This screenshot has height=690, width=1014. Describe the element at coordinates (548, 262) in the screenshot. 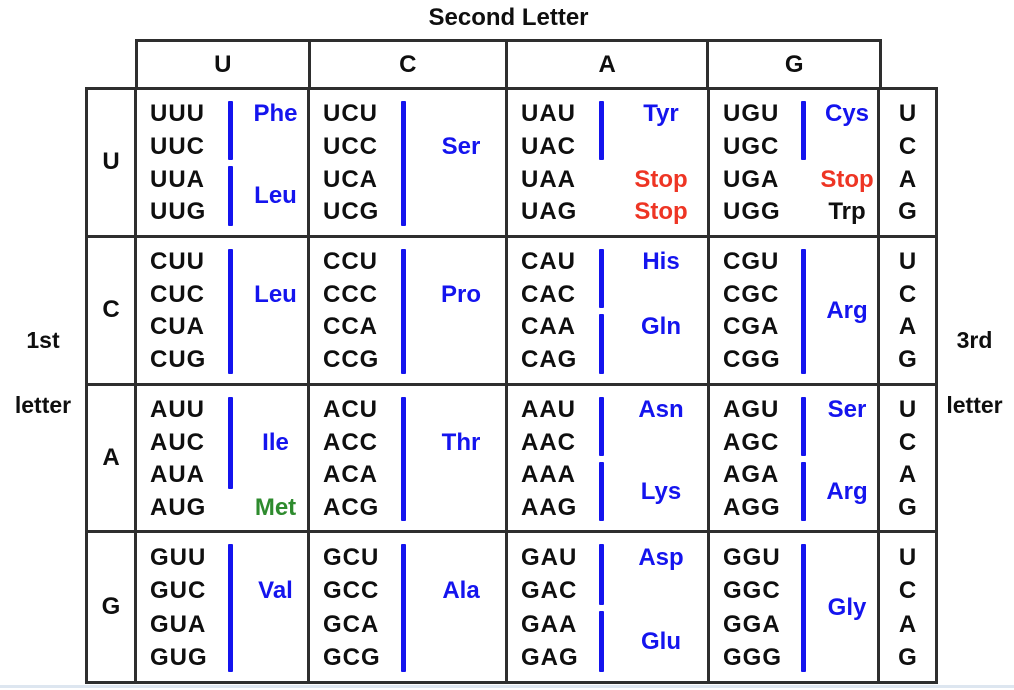

I see `codon-CAU: CAU` at that location.